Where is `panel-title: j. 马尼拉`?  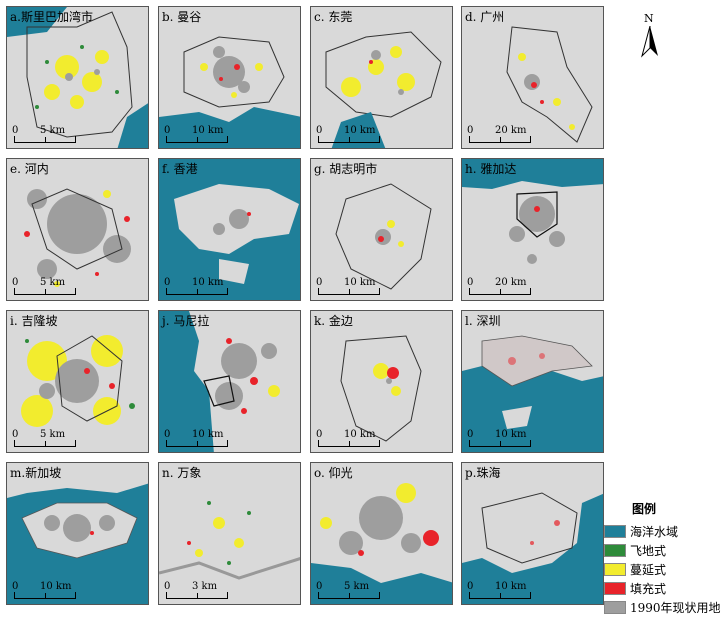 panel-title: j. 马尼拉 is located at coordinates (186, 321).